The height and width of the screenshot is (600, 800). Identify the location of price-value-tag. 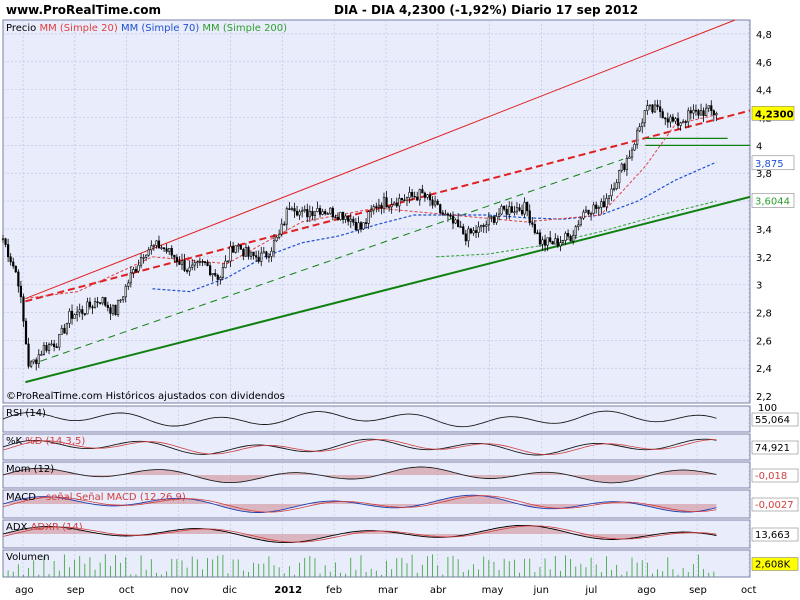
(773, 113).